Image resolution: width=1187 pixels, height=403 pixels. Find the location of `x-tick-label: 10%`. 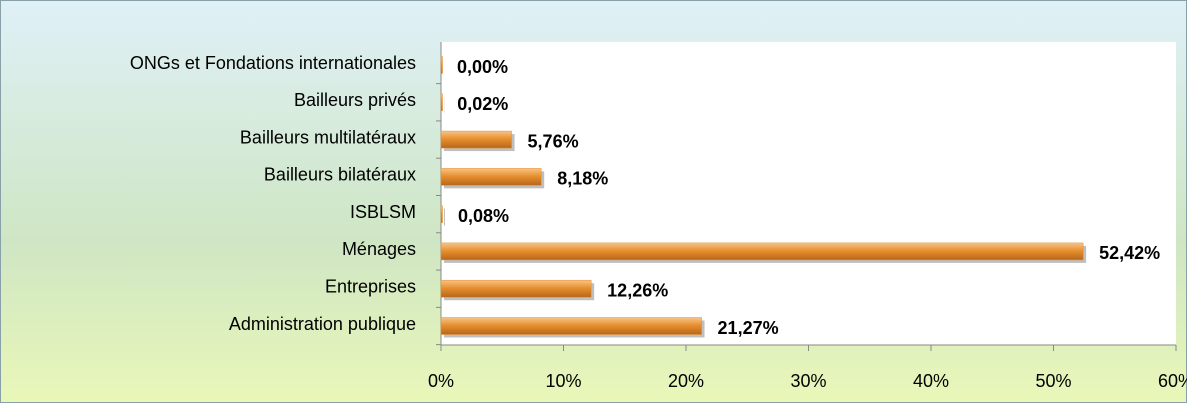

x-tick-label: 10% is located at coordinates (563, 381).